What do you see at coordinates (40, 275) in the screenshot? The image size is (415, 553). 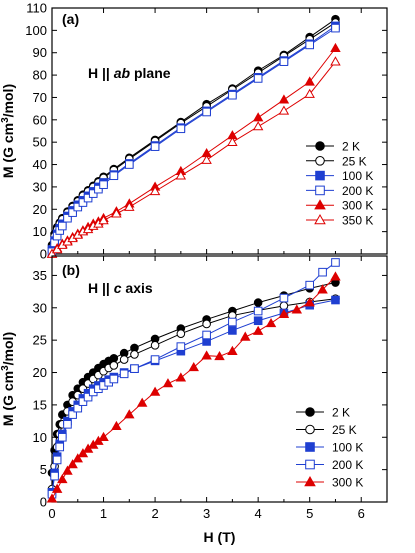 I see `y-tick-label: 35` at bounding box center [40, 275].